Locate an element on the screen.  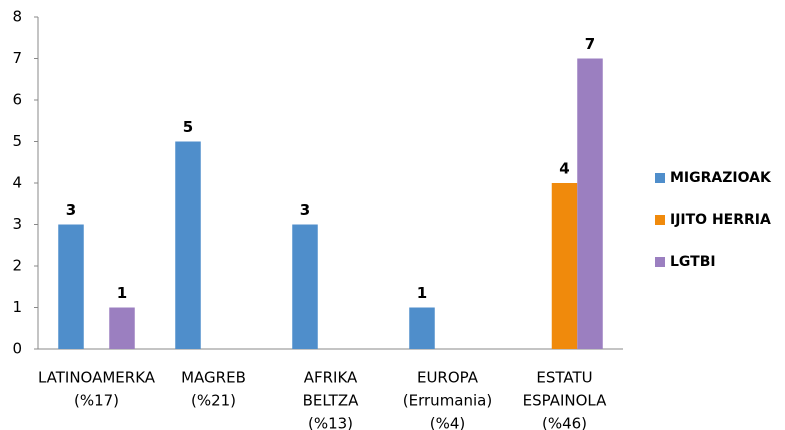
y-tick-label: 7 is located at coordinates (17, 58).